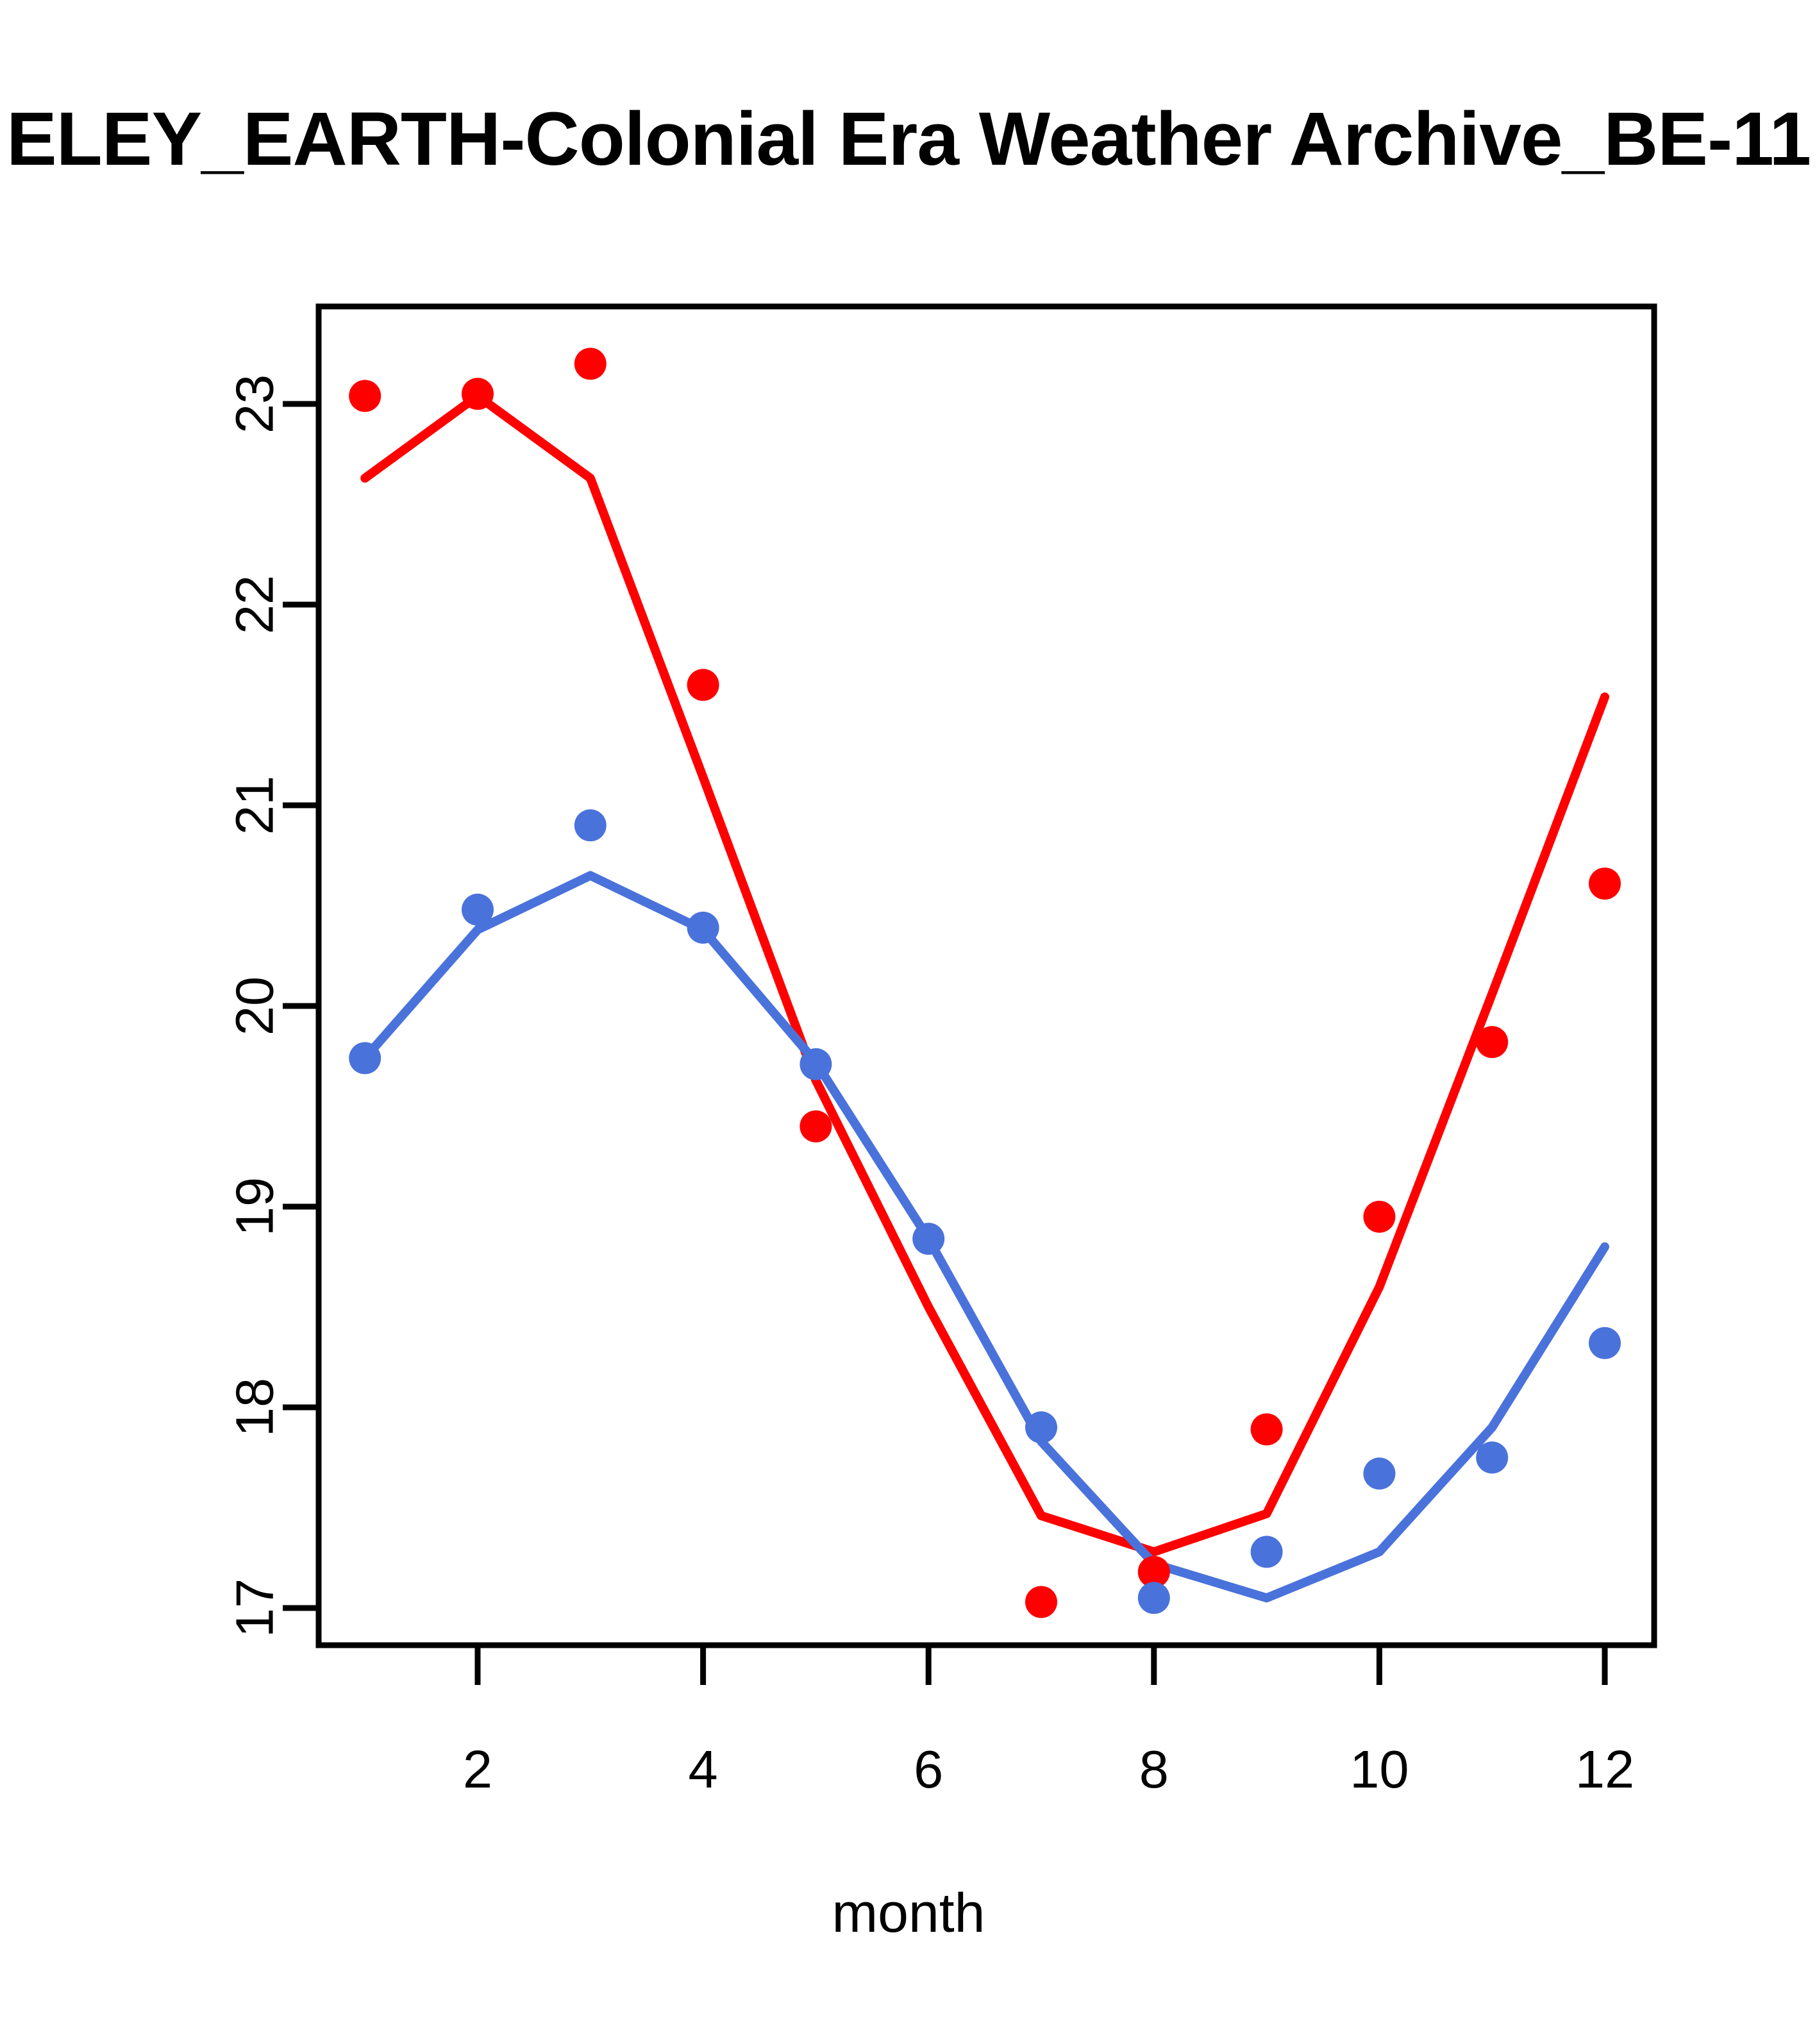 The image size is (1817, 2044). Describe the element at coordinates (1041, 1665) in the screenshot. I see `x-axis-ticks` at that location.